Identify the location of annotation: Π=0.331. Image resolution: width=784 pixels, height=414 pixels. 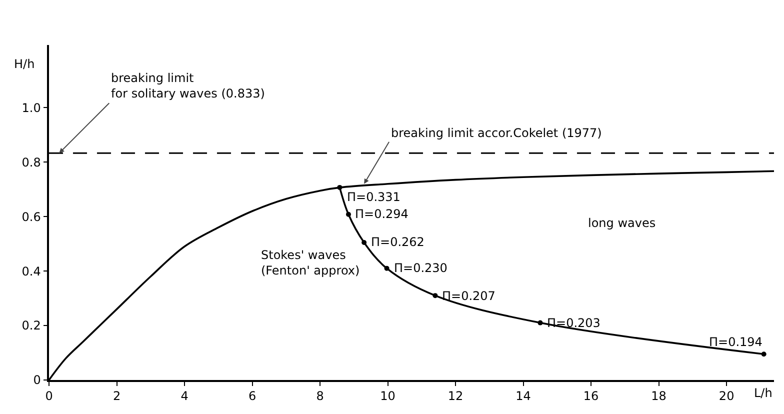
(373, 197).